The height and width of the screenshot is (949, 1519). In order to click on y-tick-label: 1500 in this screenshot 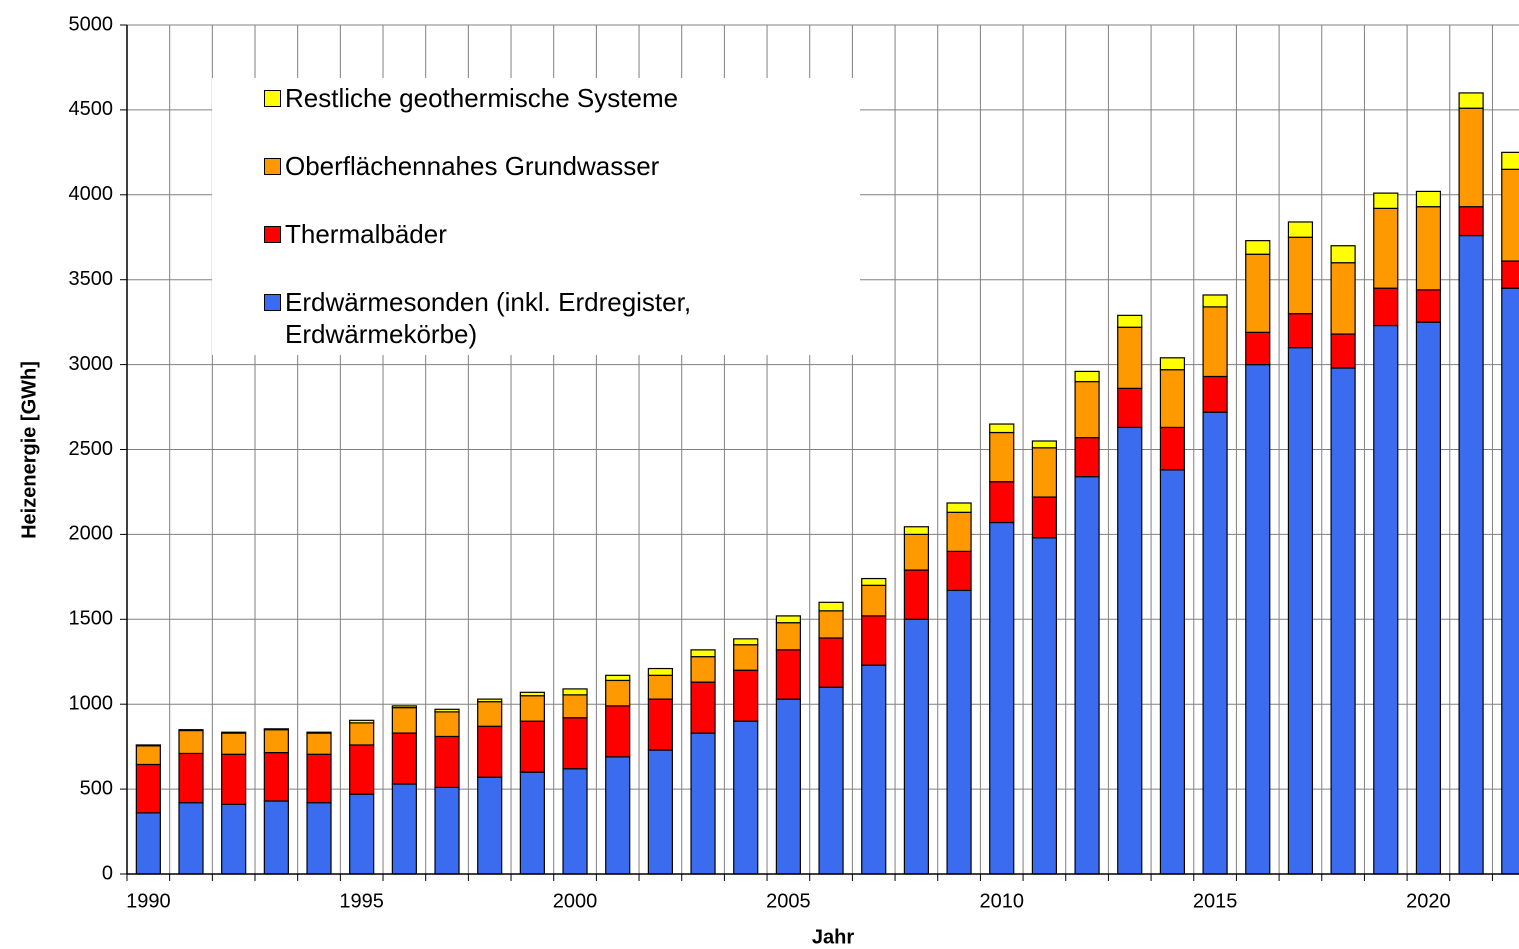, I will do `click(91, 619)`.